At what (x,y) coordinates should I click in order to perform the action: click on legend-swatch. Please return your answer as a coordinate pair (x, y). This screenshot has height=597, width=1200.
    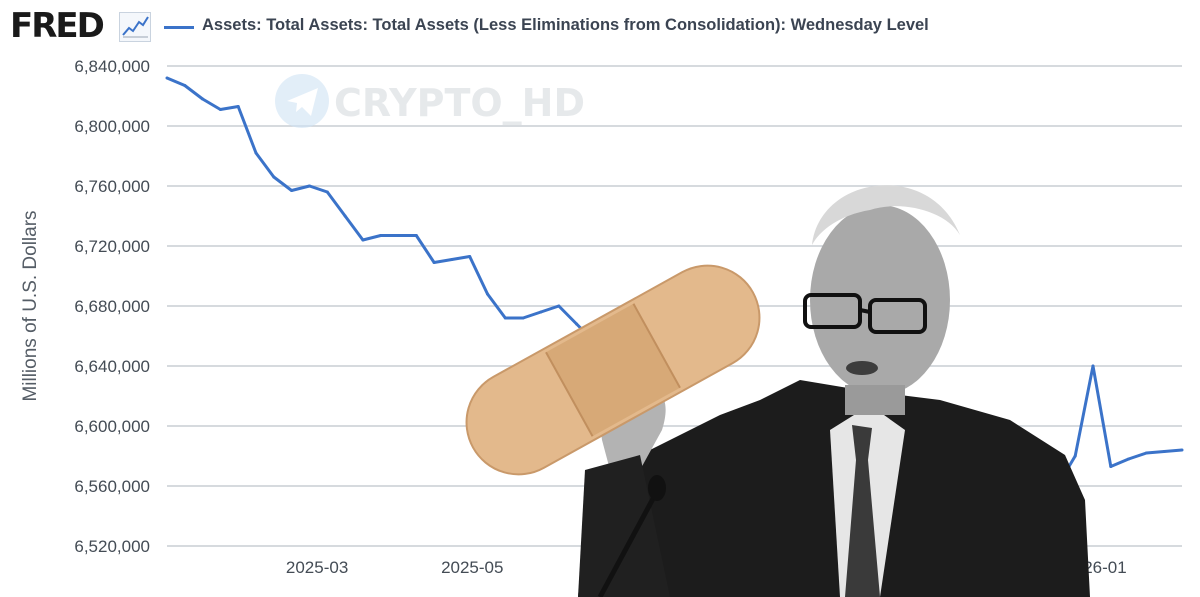
    Looking at the image, I should click on (179, 27).